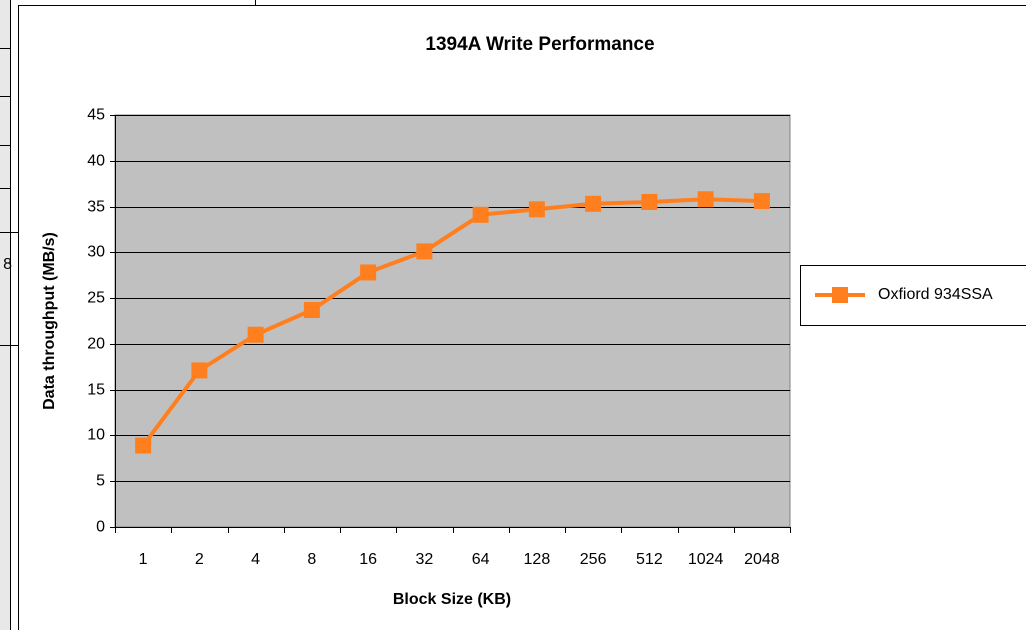 This screenshot has width=1026, height=630. Describe the element at coordinates (49, 321) in the screenshot. I see `y-axis-title: Data throughput (MB/s)` at that location.